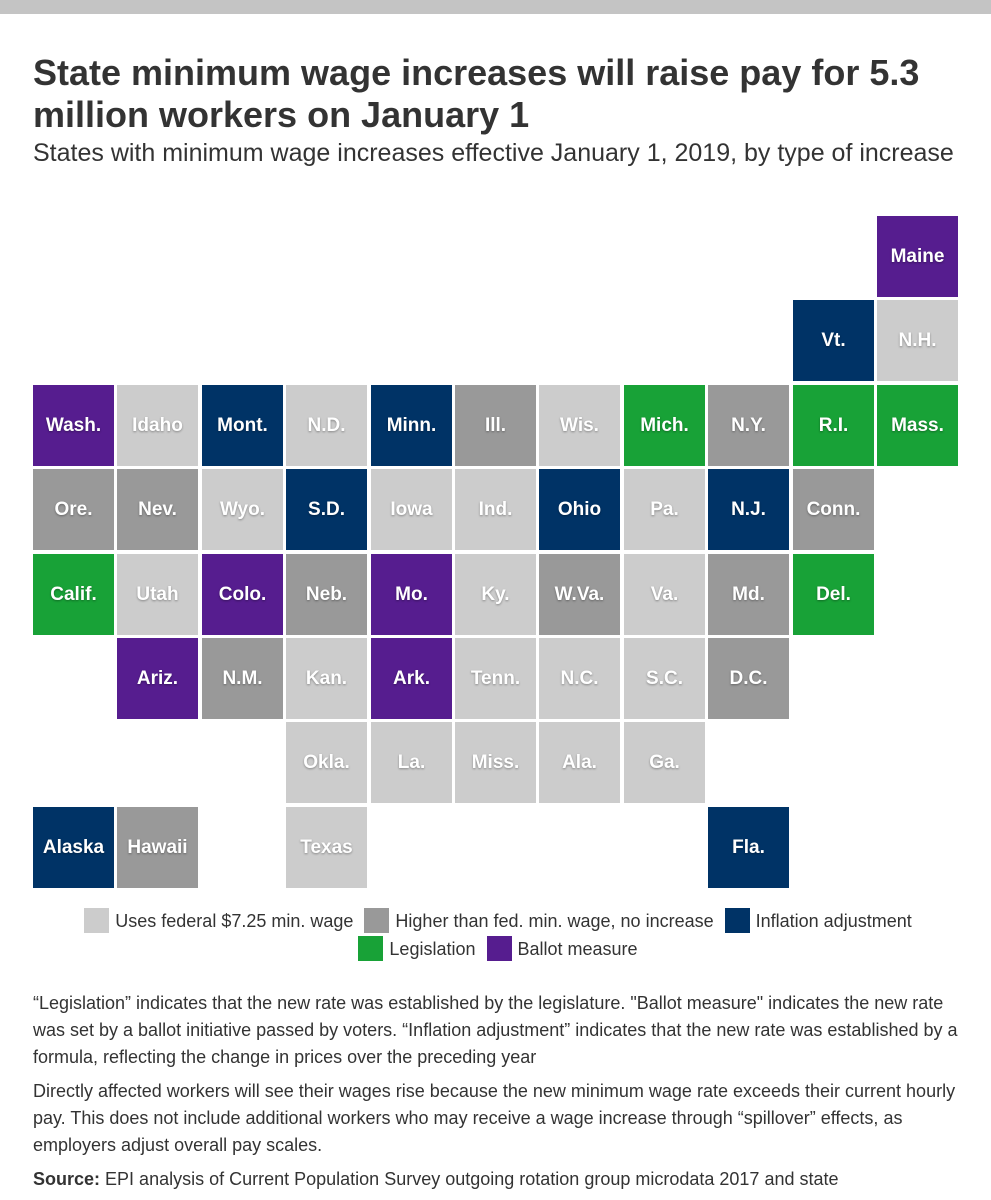  I want to click on top-bar, so click(495, 7).